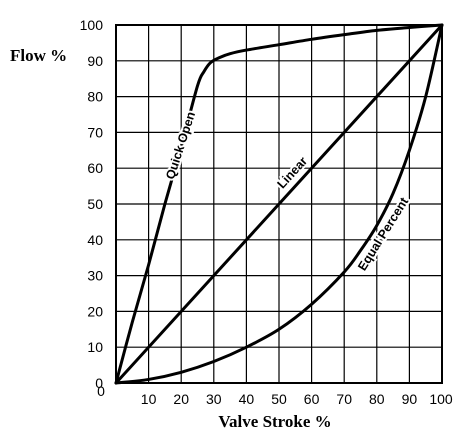  What do you see at coordinates (149, 399) in the screenshot?
I see `x-tick-label: 10` at bounding box center [149, 399].